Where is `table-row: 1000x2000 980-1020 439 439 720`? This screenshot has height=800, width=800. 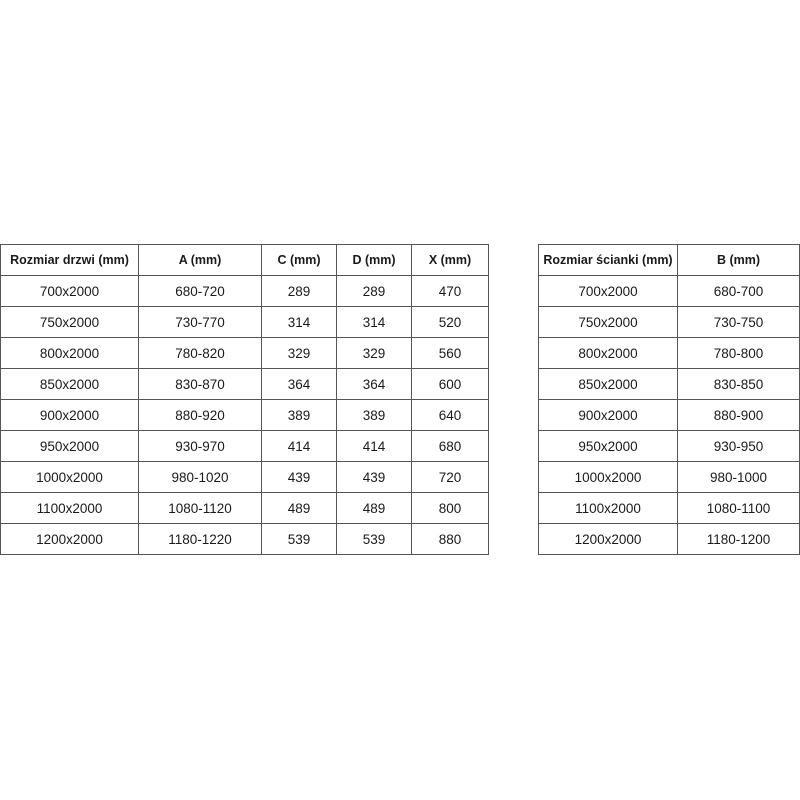 table-row: 1000x2000 980-1020 439 439 720 is located at coordinates (244, 477).